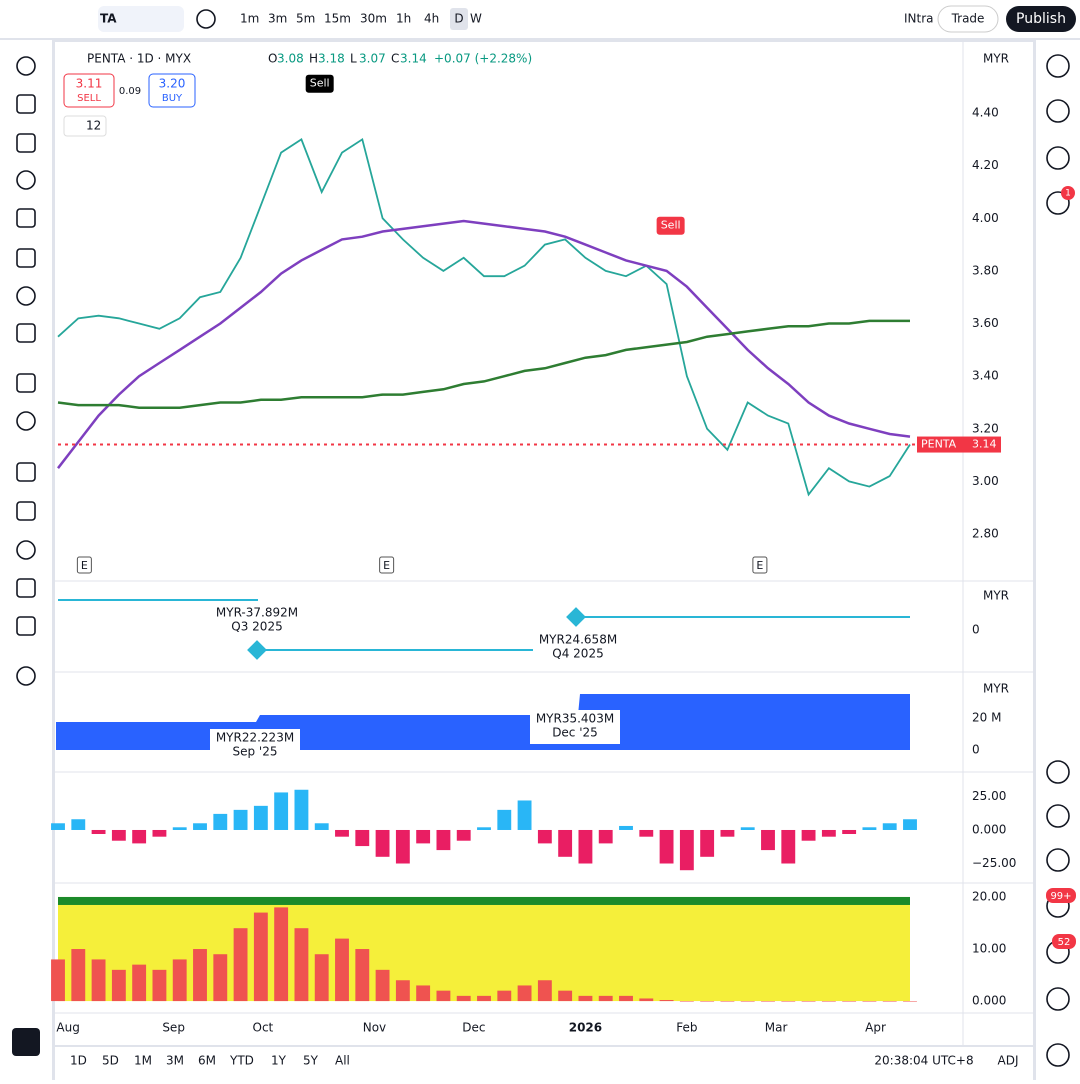 This screenshot has height=1084, width=1080. I want to click on range-button: 5Y, so click(311, 1061).